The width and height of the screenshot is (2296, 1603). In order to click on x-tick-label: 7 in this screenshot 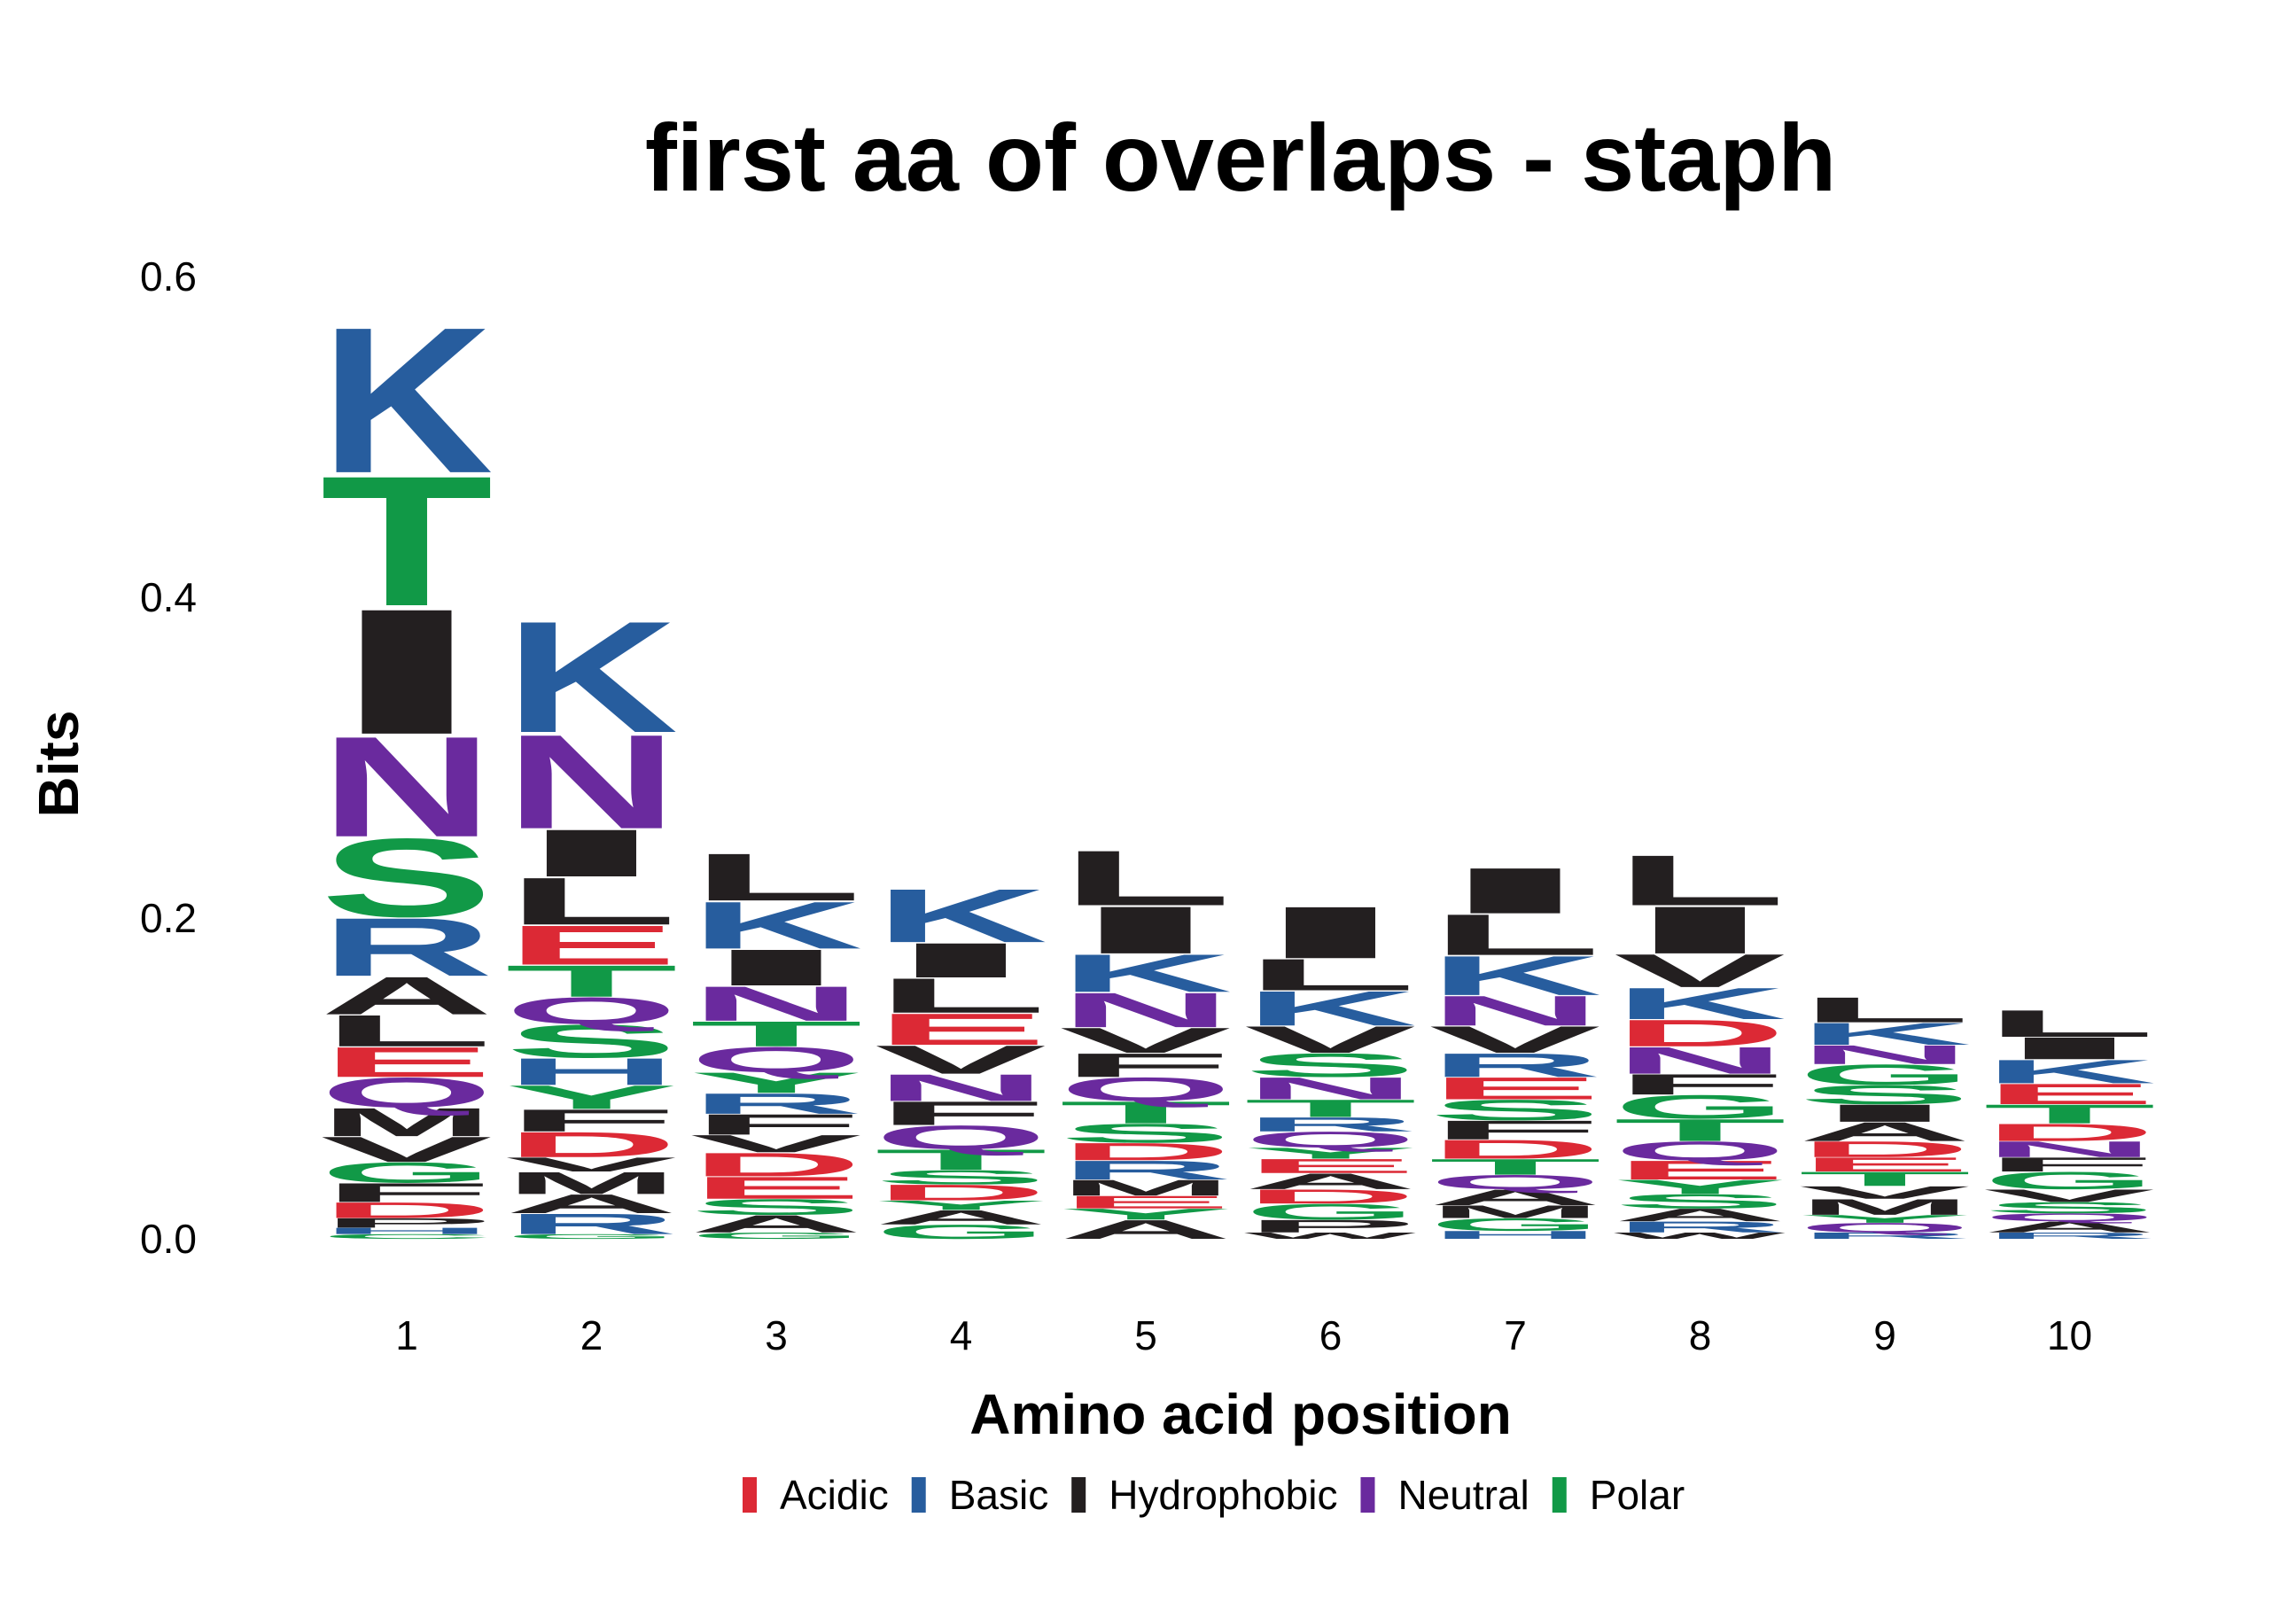, I will do `click(1515, 1335)`.